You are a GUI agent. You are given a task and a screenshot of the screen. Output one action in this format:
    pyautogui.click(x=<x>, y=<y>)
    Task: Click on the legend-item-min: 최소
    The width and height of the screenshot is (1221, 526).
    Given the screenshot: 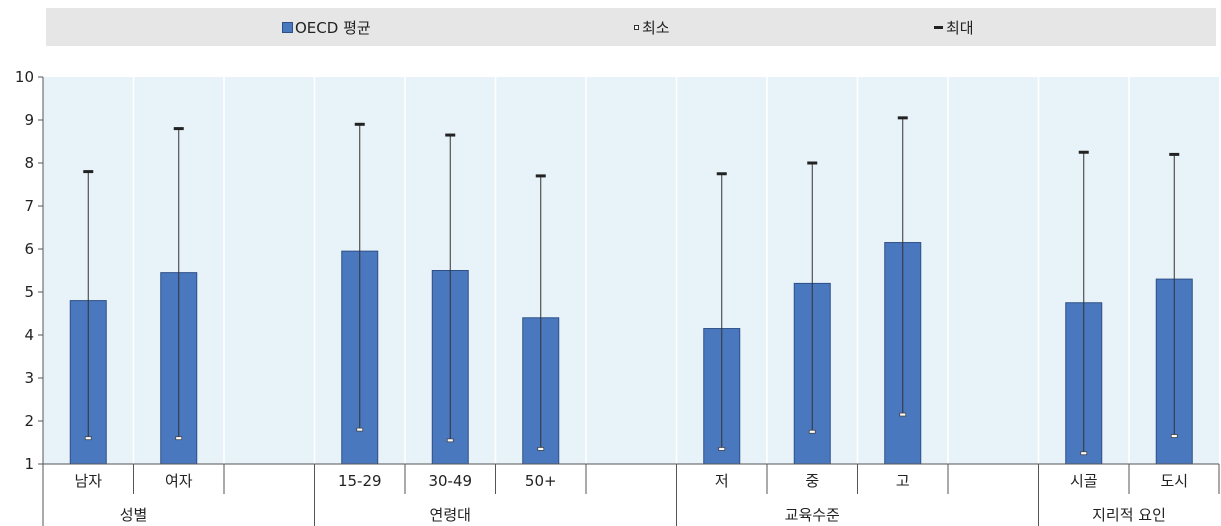 What is the action you would take?
    pyautogui.click(x=652, y=27)
    